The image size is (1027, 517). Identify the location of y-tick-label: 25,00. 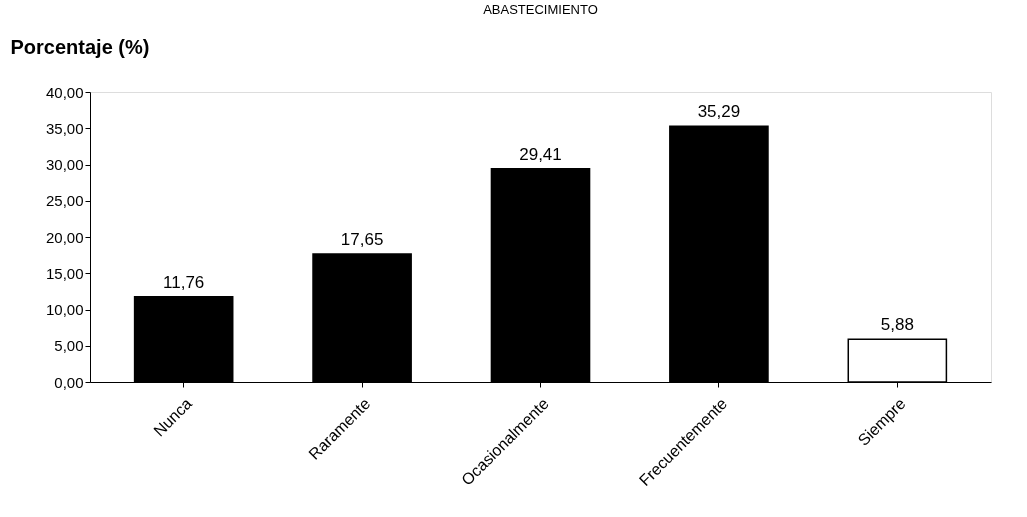
(64, 201).